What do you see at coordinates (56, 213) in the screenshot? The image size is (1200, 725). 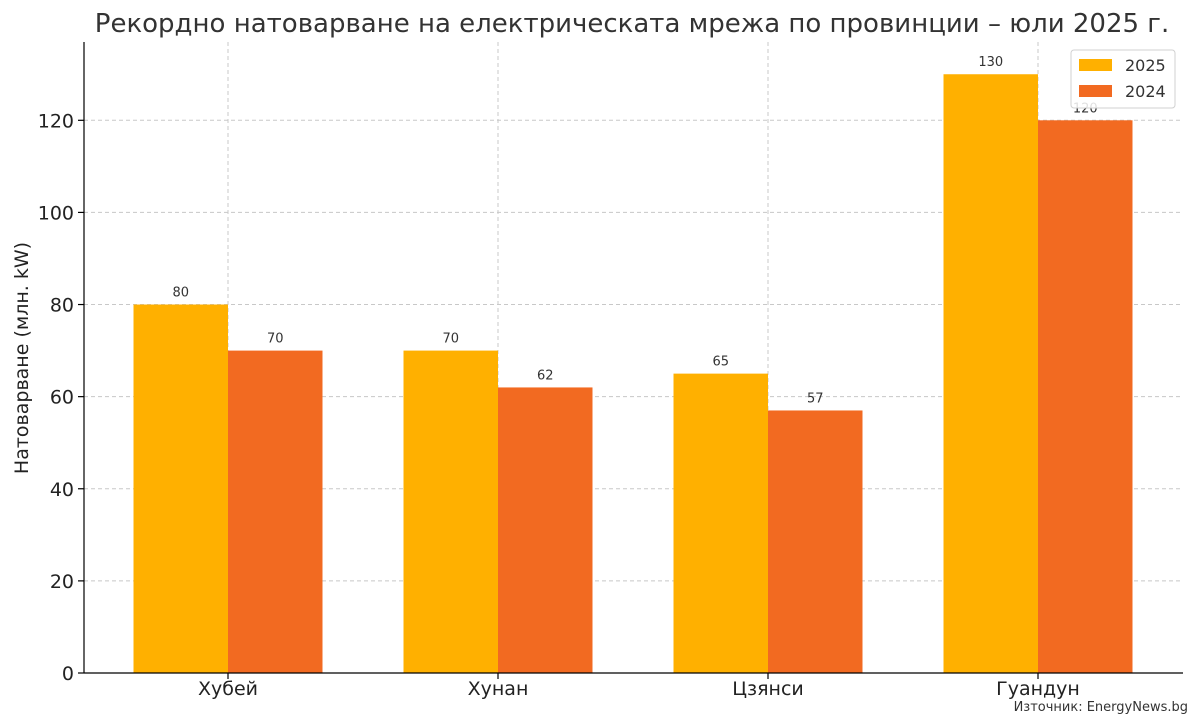 I see `y-tick-label: 100` at bounding box center [56, 213].